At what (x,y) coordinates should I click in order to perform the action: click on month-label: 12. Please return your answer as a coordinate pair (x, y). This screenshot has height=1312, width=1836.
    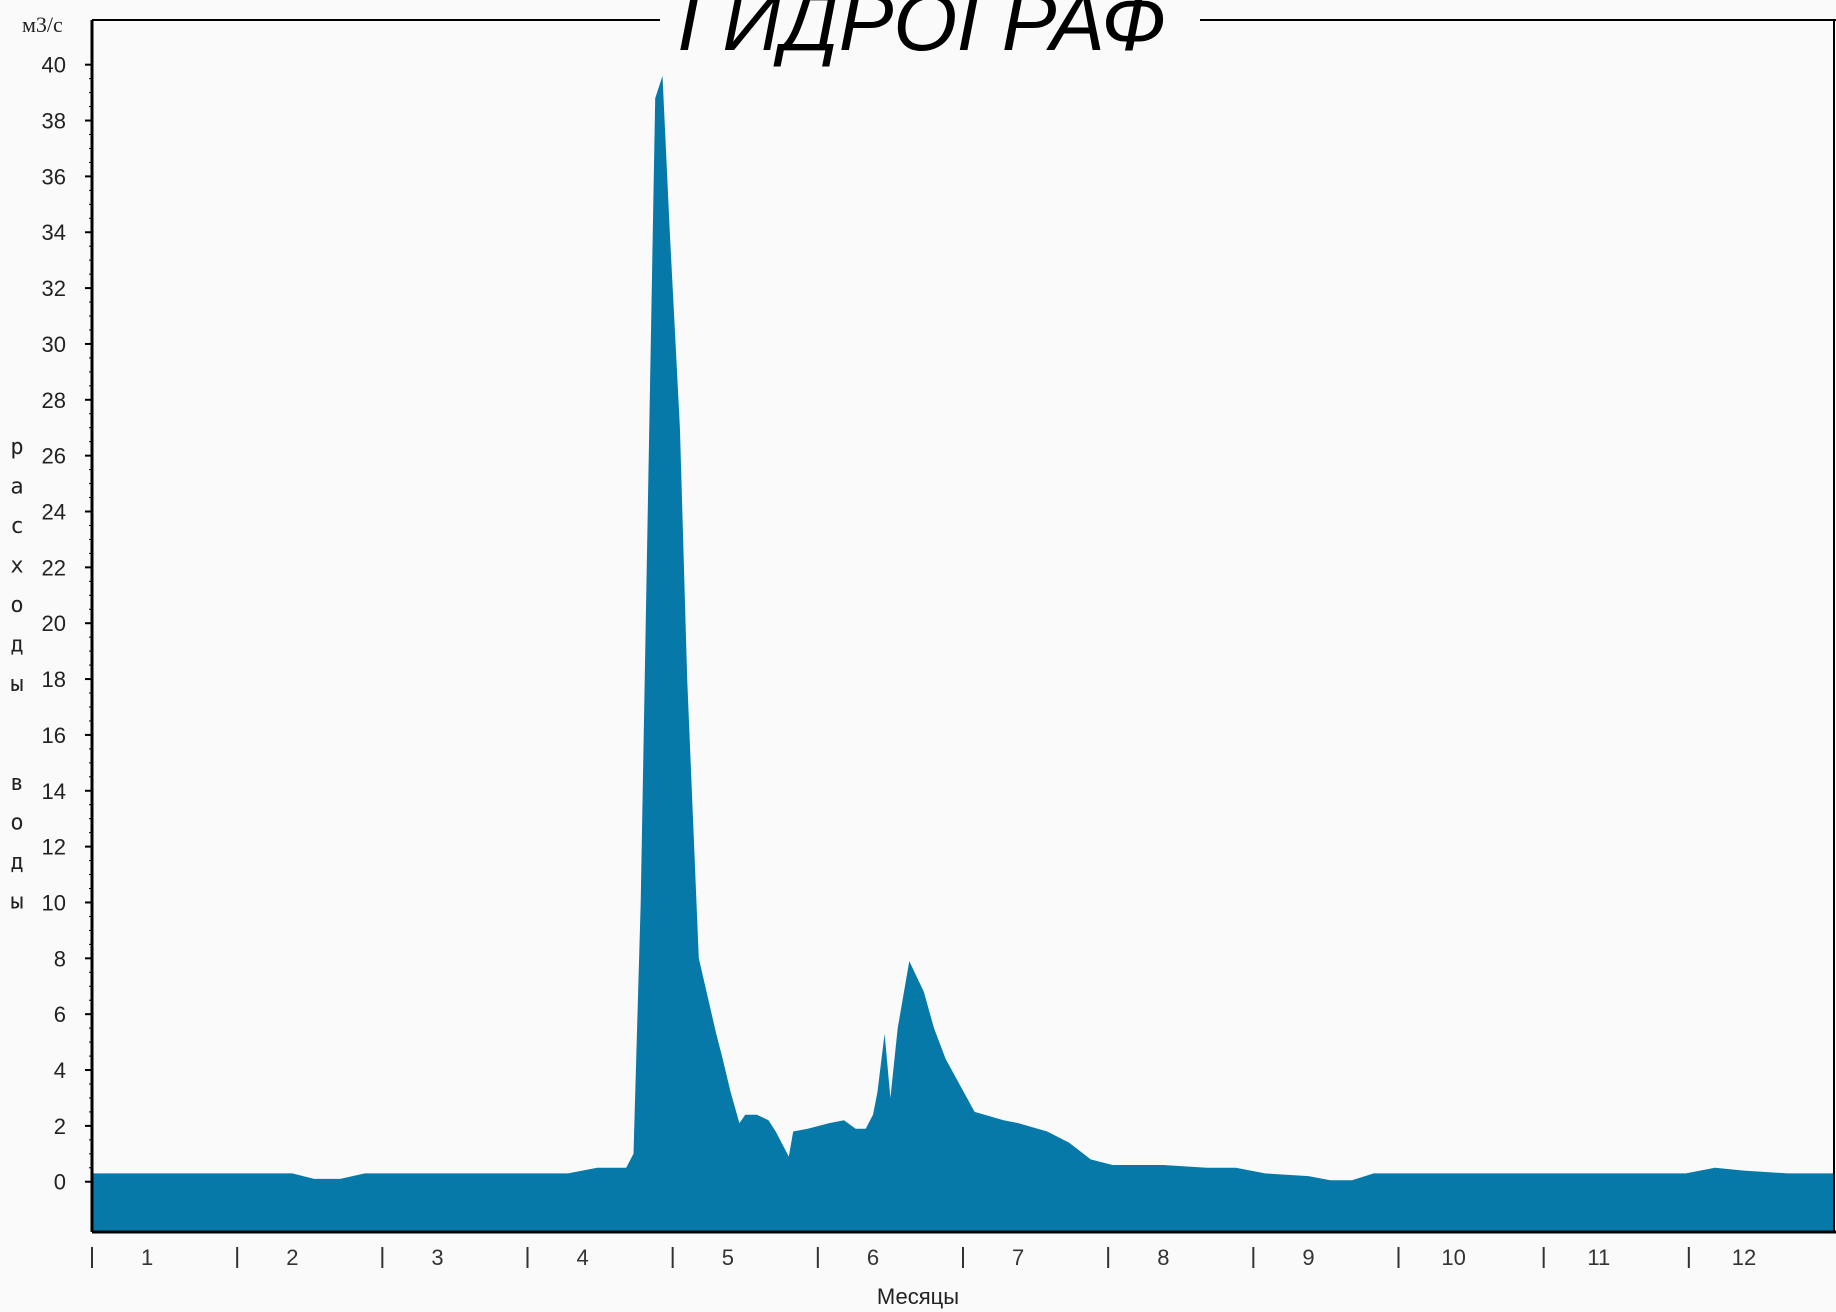
    Looking at the image, I should click on (1744, 1257).